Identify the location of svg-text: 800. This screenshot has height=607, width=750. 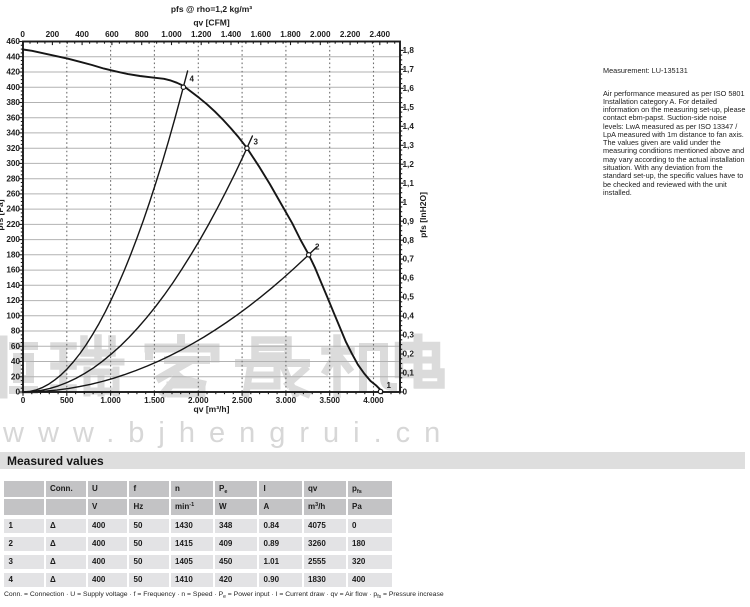
(142, 34).